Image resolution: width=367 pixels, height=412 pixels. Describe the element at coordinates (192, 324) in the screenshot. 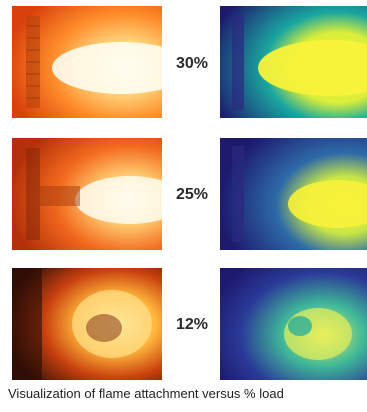

I see `load-label-12: 12%` at that location.